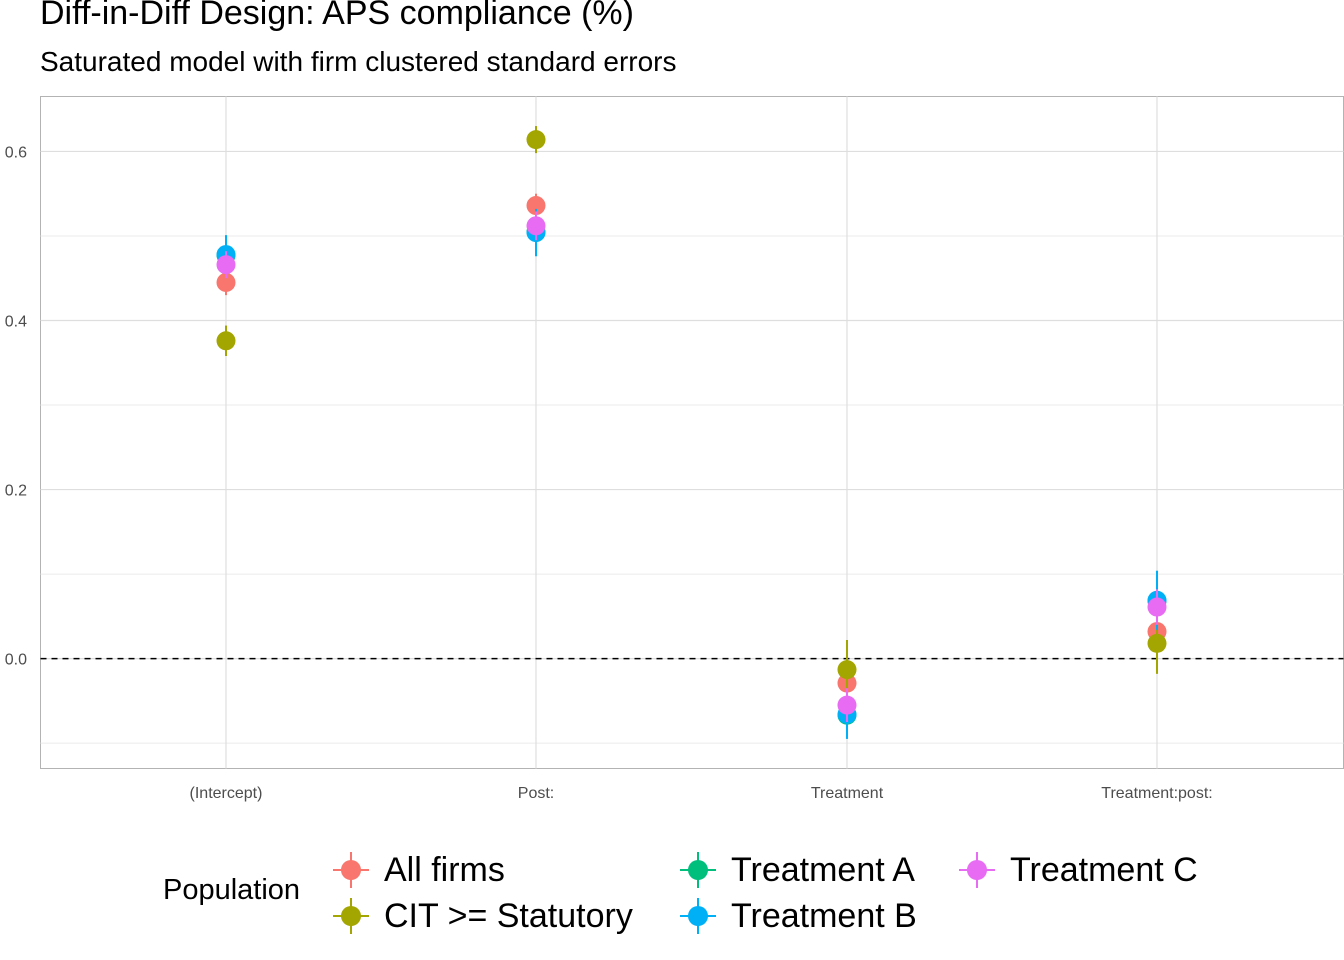 The height and width of the screenshot is (960, 1344). What do you see at coordinates (701, 793) in the screenshot?
I see `x-axis-ticks: (Intercept) Post: Treatment Treatment:post:` at bounding box center [701, 793].